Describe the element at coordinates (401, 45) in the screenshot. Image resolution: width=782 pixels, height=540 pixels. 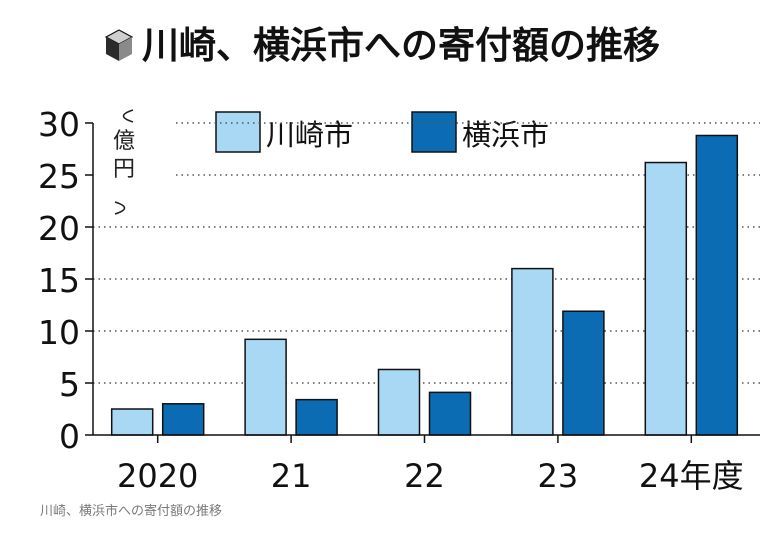
I see `chart-title: 川崎、横浜市への寄付額の推移` at that location.